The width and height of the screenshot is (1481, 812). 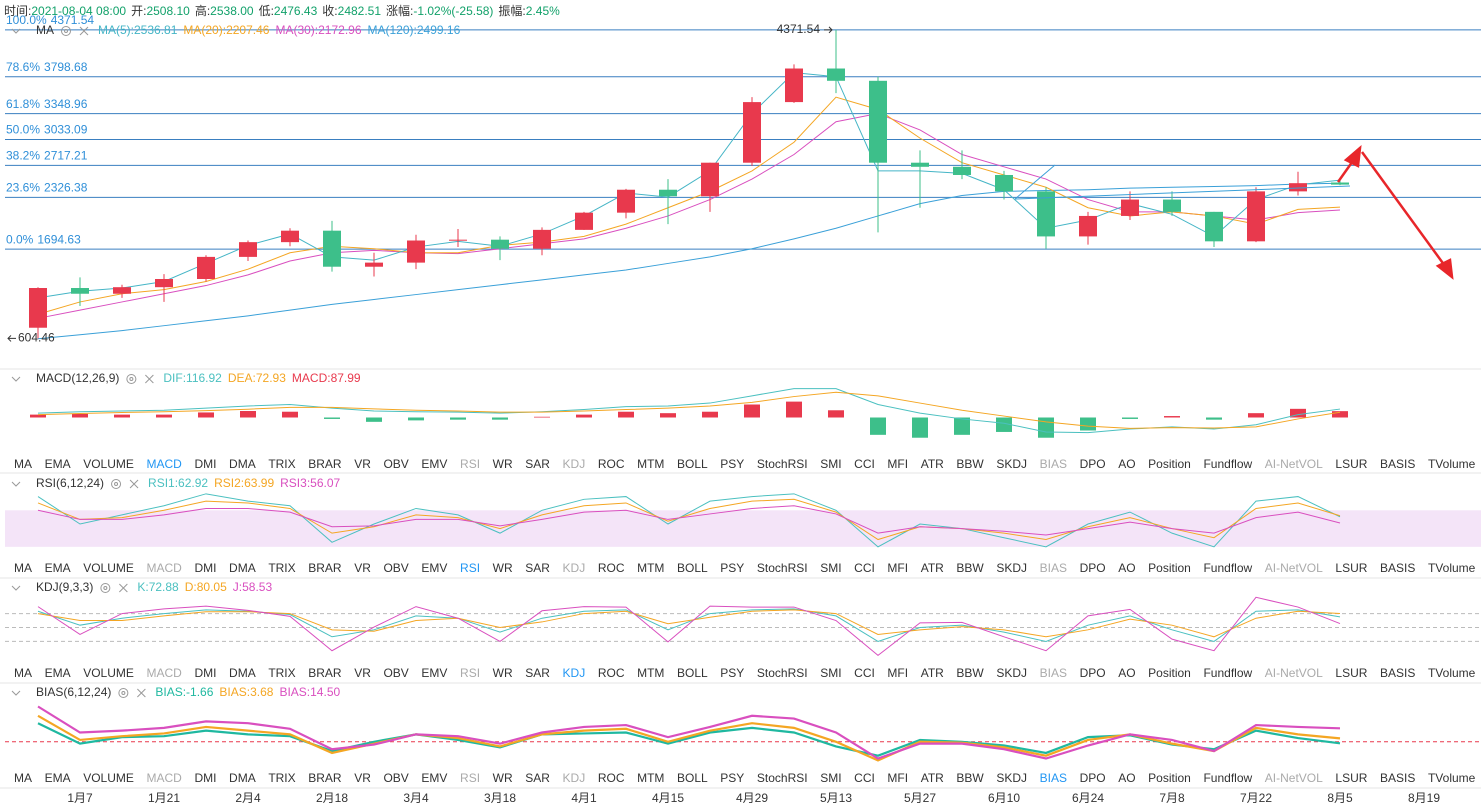 I want to click on indicator-tab: OBV, so click(x=395, y=568).